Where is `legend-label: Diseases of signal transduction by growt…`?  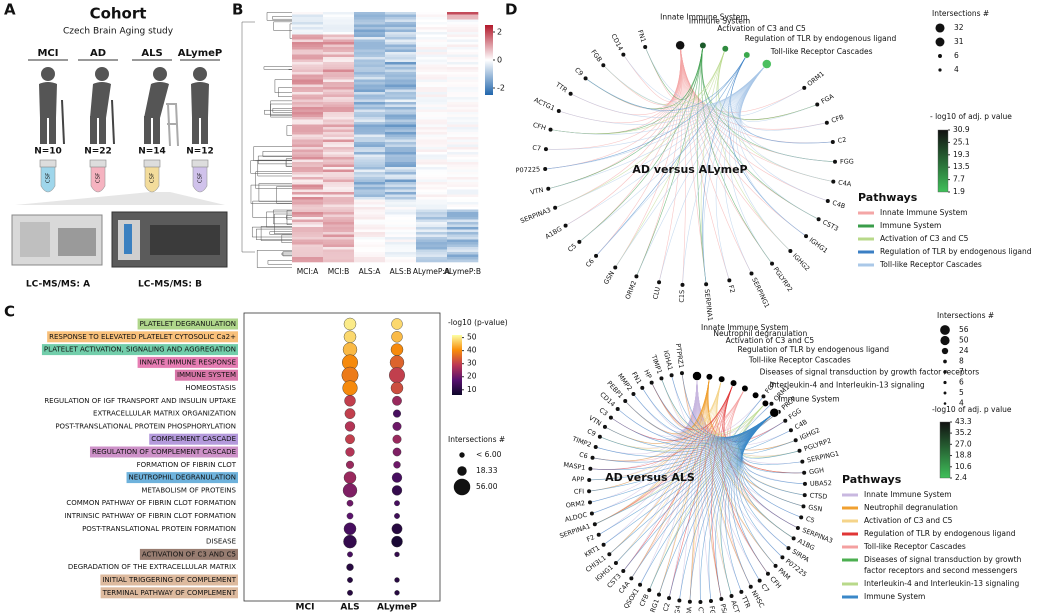 legend-label: Diseases of signal transduction by growt… is located at coordinates (943, 559).